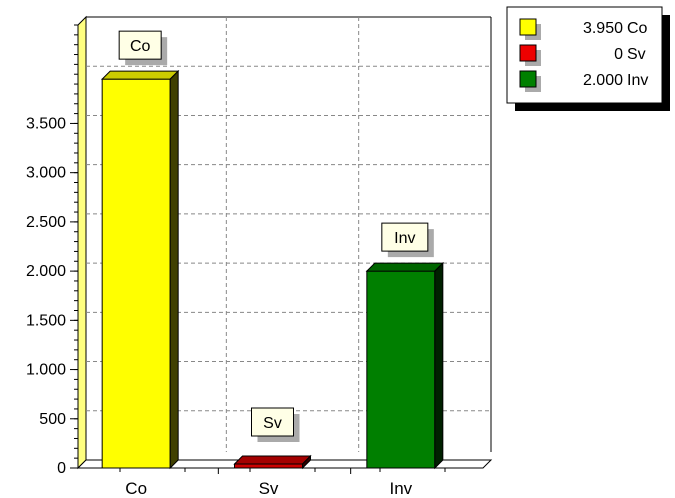 The image size is (675, 498). I want to click on y-tick-label: 3.500, so click(46, 123).